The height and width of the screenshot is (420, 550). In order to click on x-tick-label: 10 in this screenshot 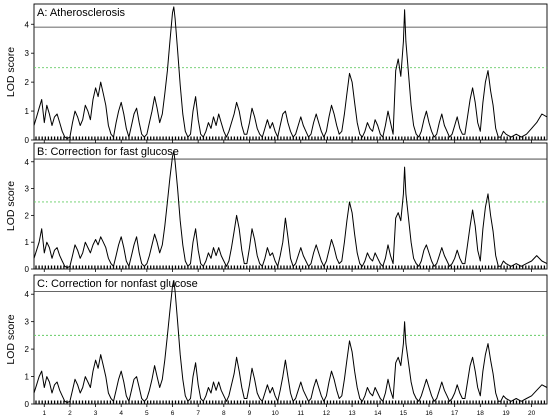, I will do `click(275, 413)`.